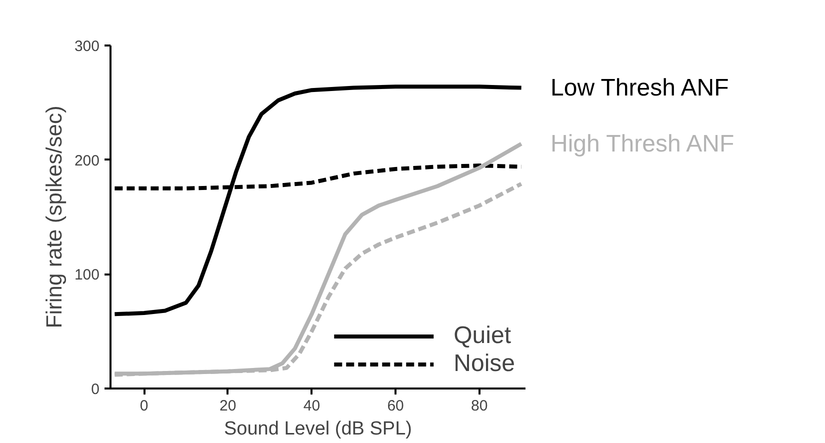 This screenshot has height=443, width=825. What do you see at coordinates (87, 161) in the screenshot?
I see `y-tick-label: 200` at bounding box center [87, 161].